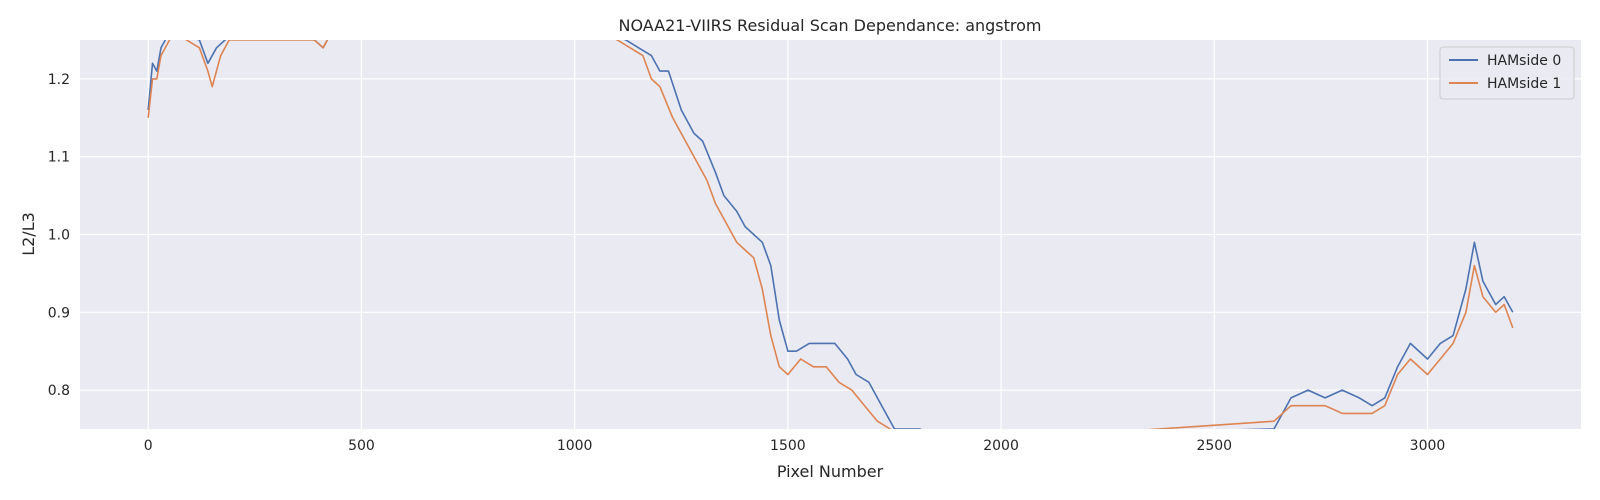 This screenshot has height=500, width=1600. Describe the element at coordinates (1214, 446) in the screenshot. I see `x-tick-label: 2500` at that location.